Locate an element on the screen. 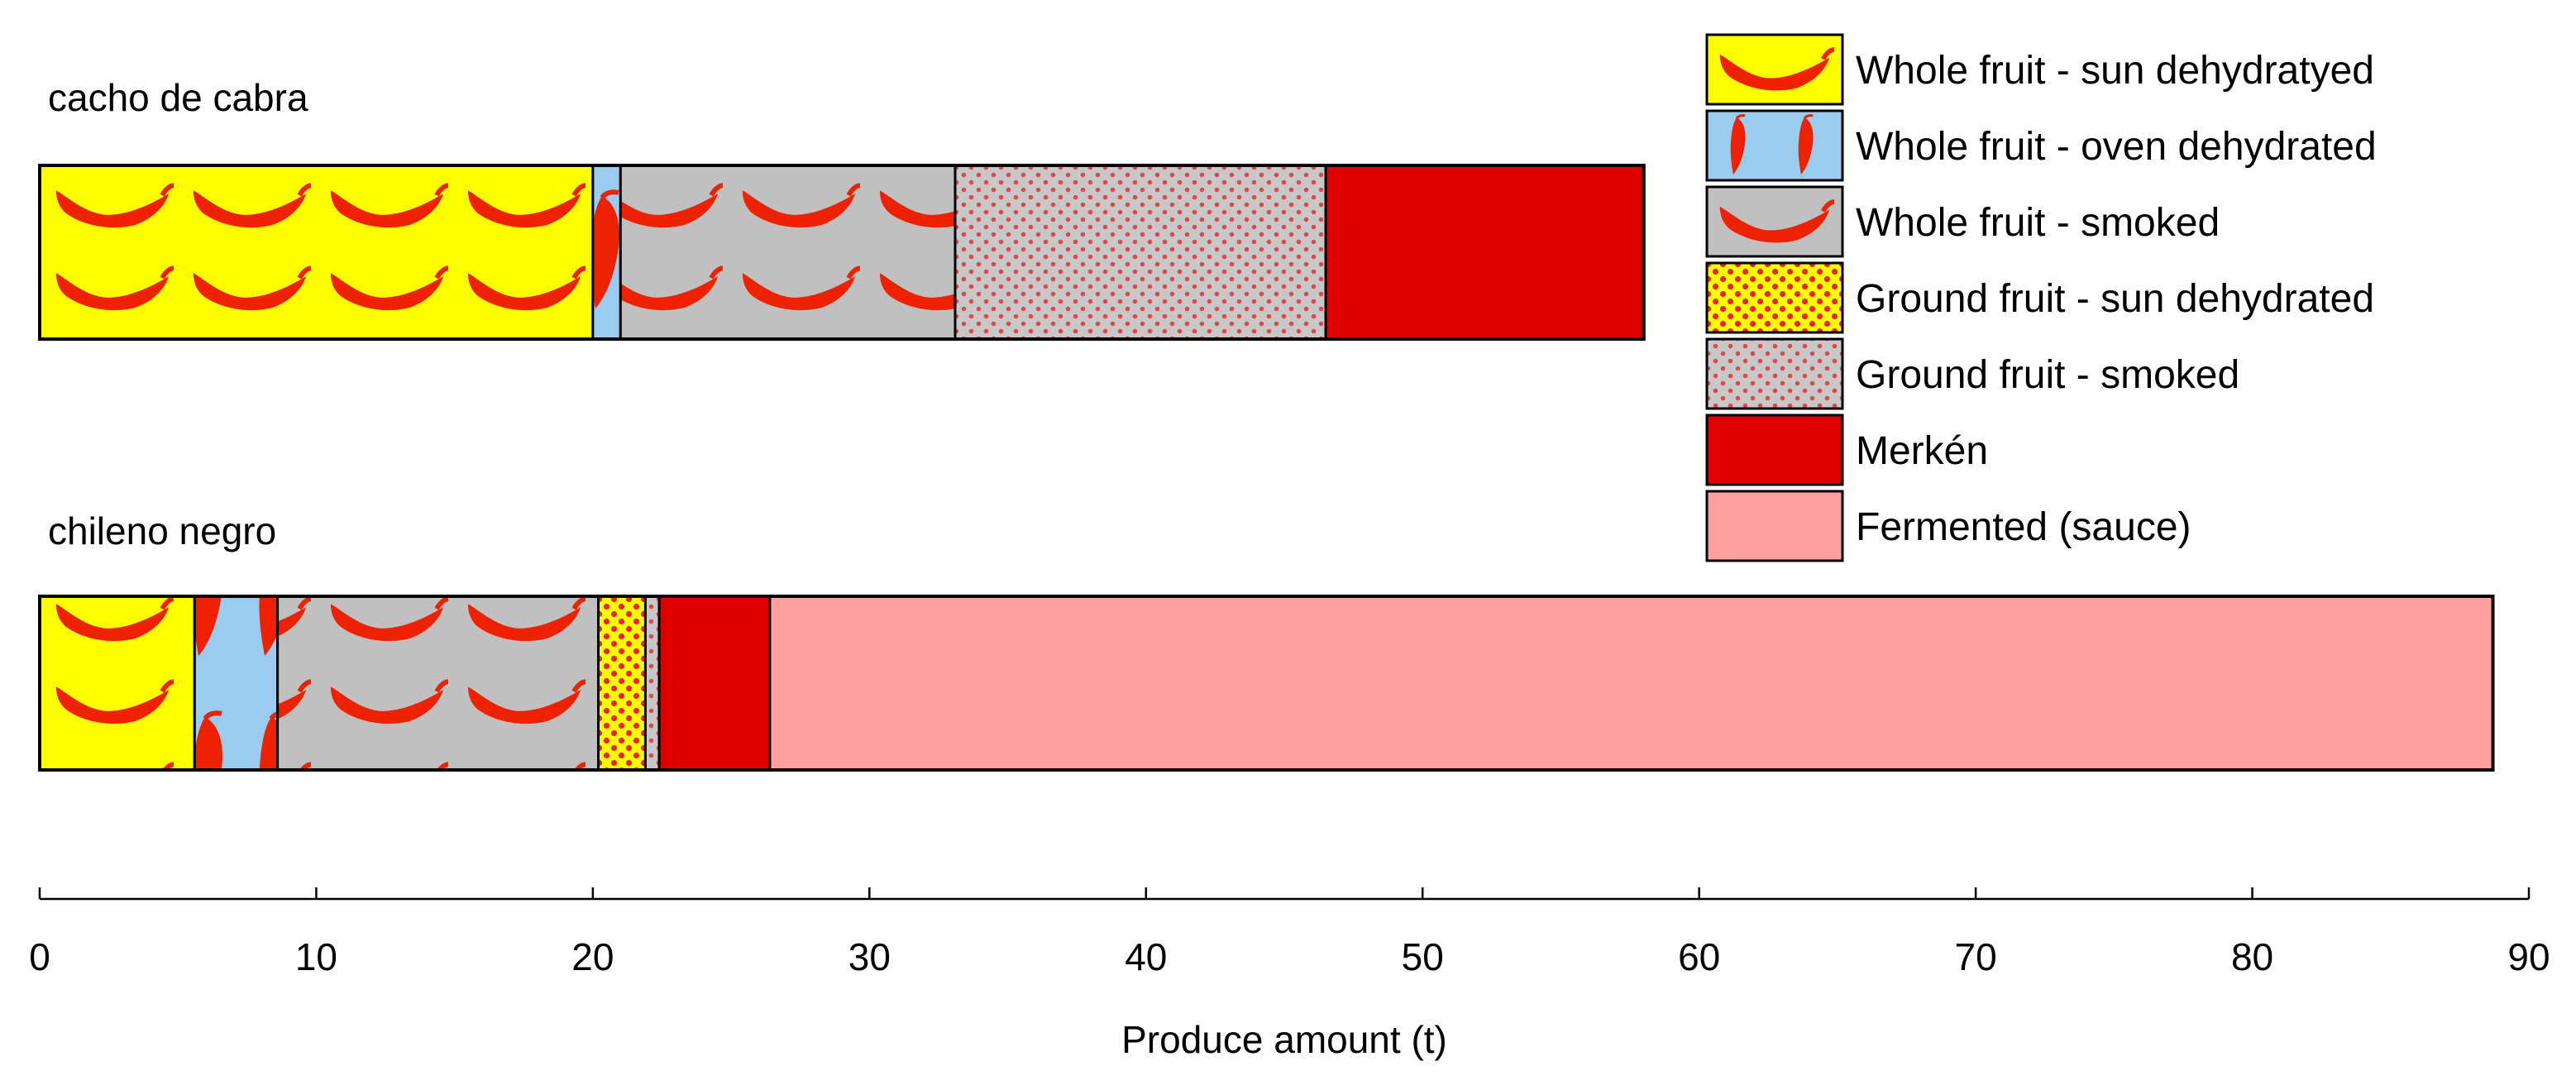 The height and width of the screenshot is (1090, 2576). bar-segment-chileno-negro-whole-fruit-oven-dehydrated is located at coordinates (237, 683).